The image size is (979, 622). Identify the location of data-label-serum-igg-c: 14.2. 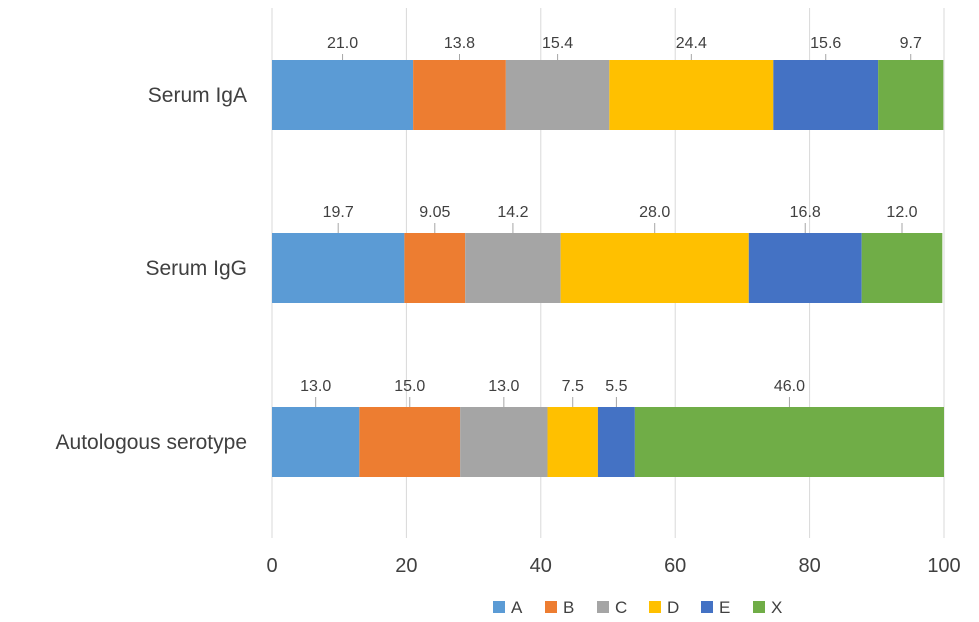
(512, 212).